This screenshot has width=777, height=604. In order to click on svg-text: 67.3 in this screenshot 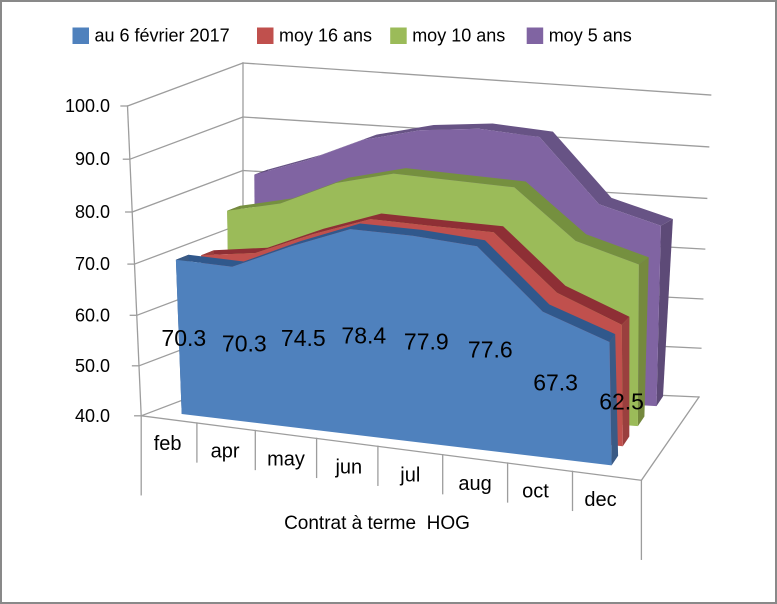, I will do `click(555, 382)`.